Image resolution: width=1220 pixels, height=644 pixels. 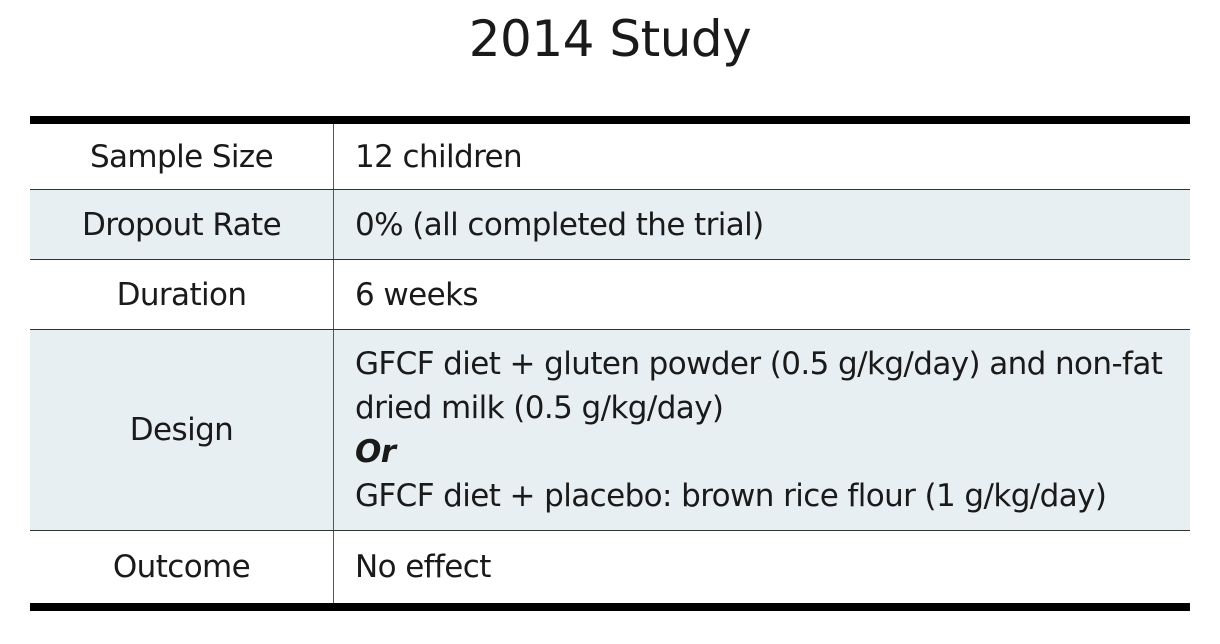 What do you see at coordinates (417, 294) in the screenshot?
I see `row-value: 6 weeks` at bounding box center [417, 294].